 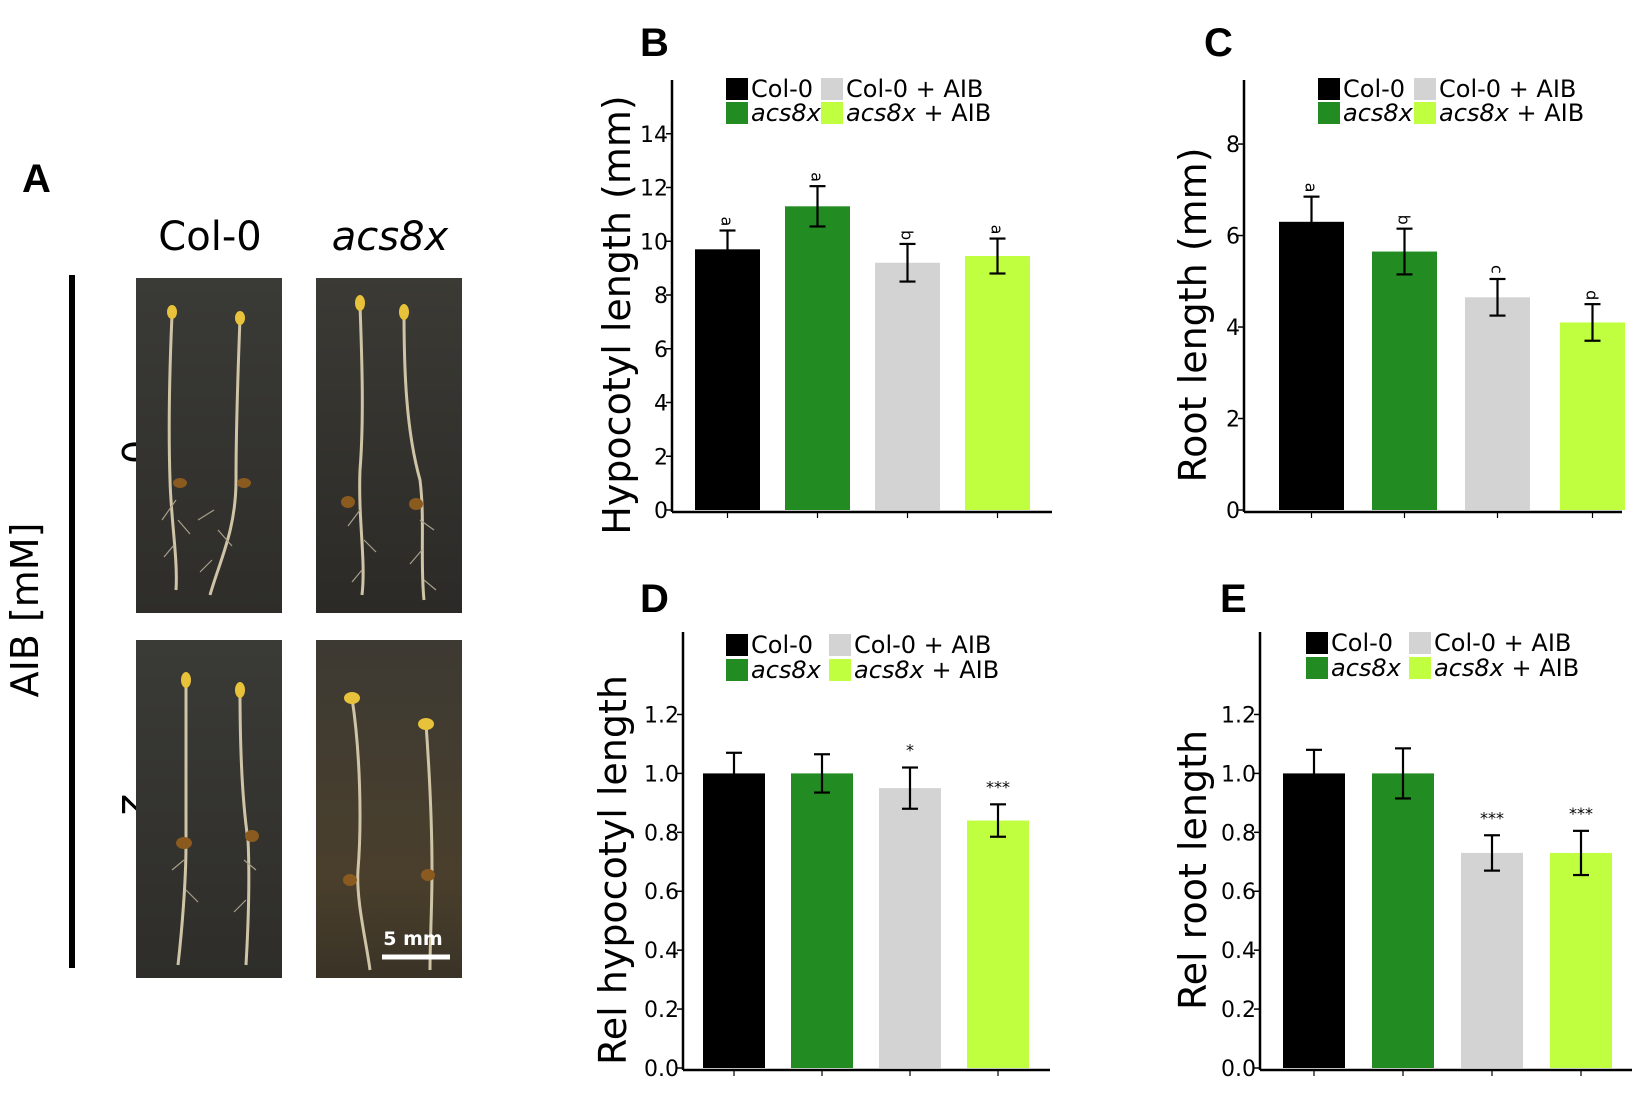 I want to click on significance-label: *, so click(x=910, y=750).